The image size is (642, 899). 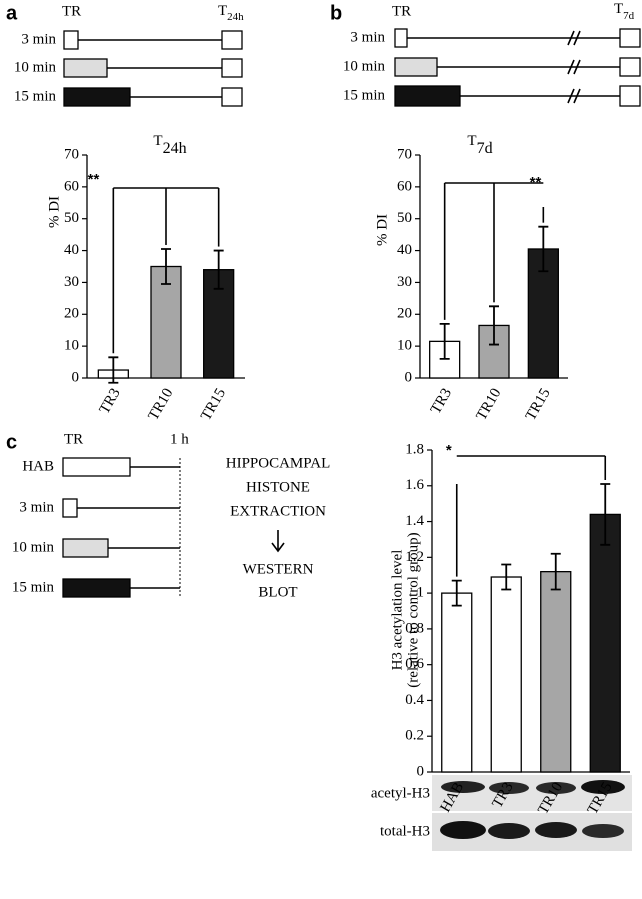 What do you see at coordinates (414, 449) in the screenshot?
I see `y-tick-label: 1.8` at bounding box center [414, 449].